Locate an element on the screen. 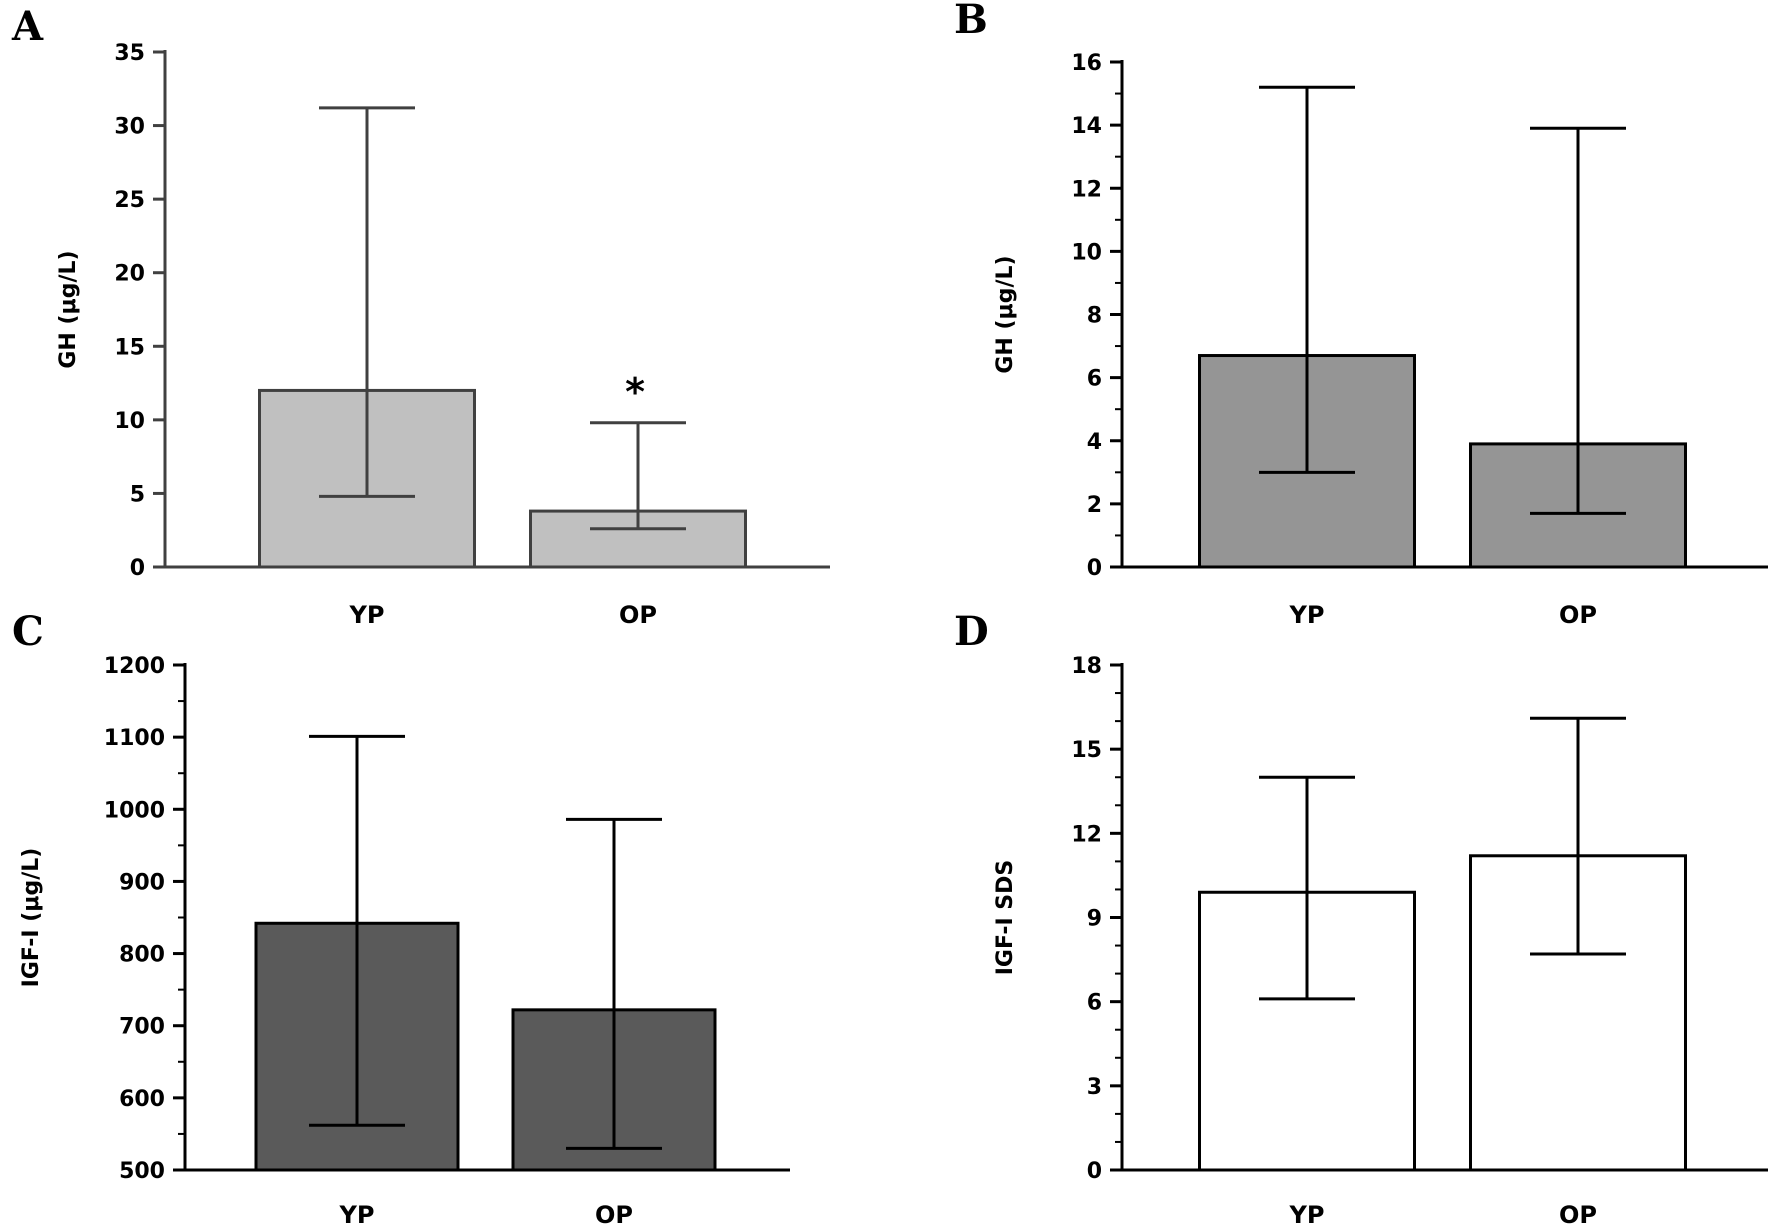 This screenshot has width=1768, height=1230. panel-letter: D is located at coordinates (971, 631).